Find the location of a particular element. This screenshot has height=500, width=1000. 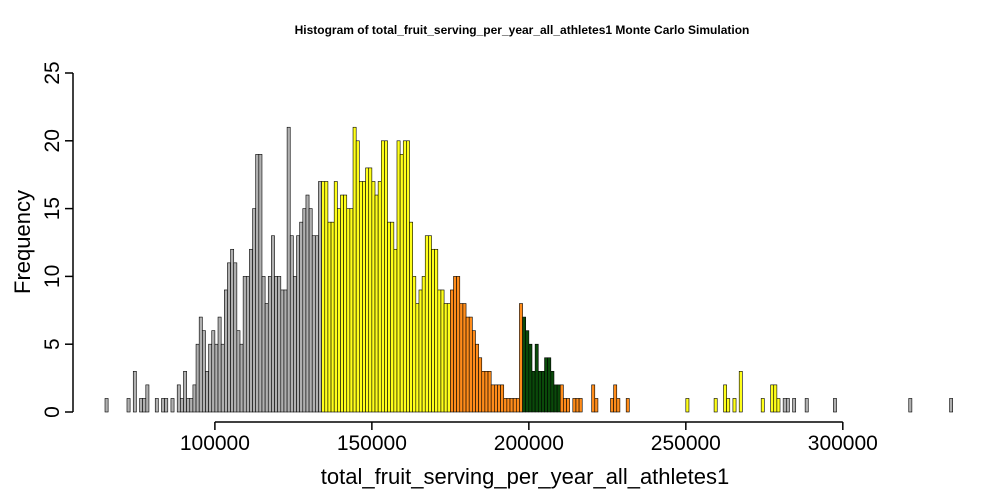

x-tick-label: 150000 is located at coordinates (372, 443).